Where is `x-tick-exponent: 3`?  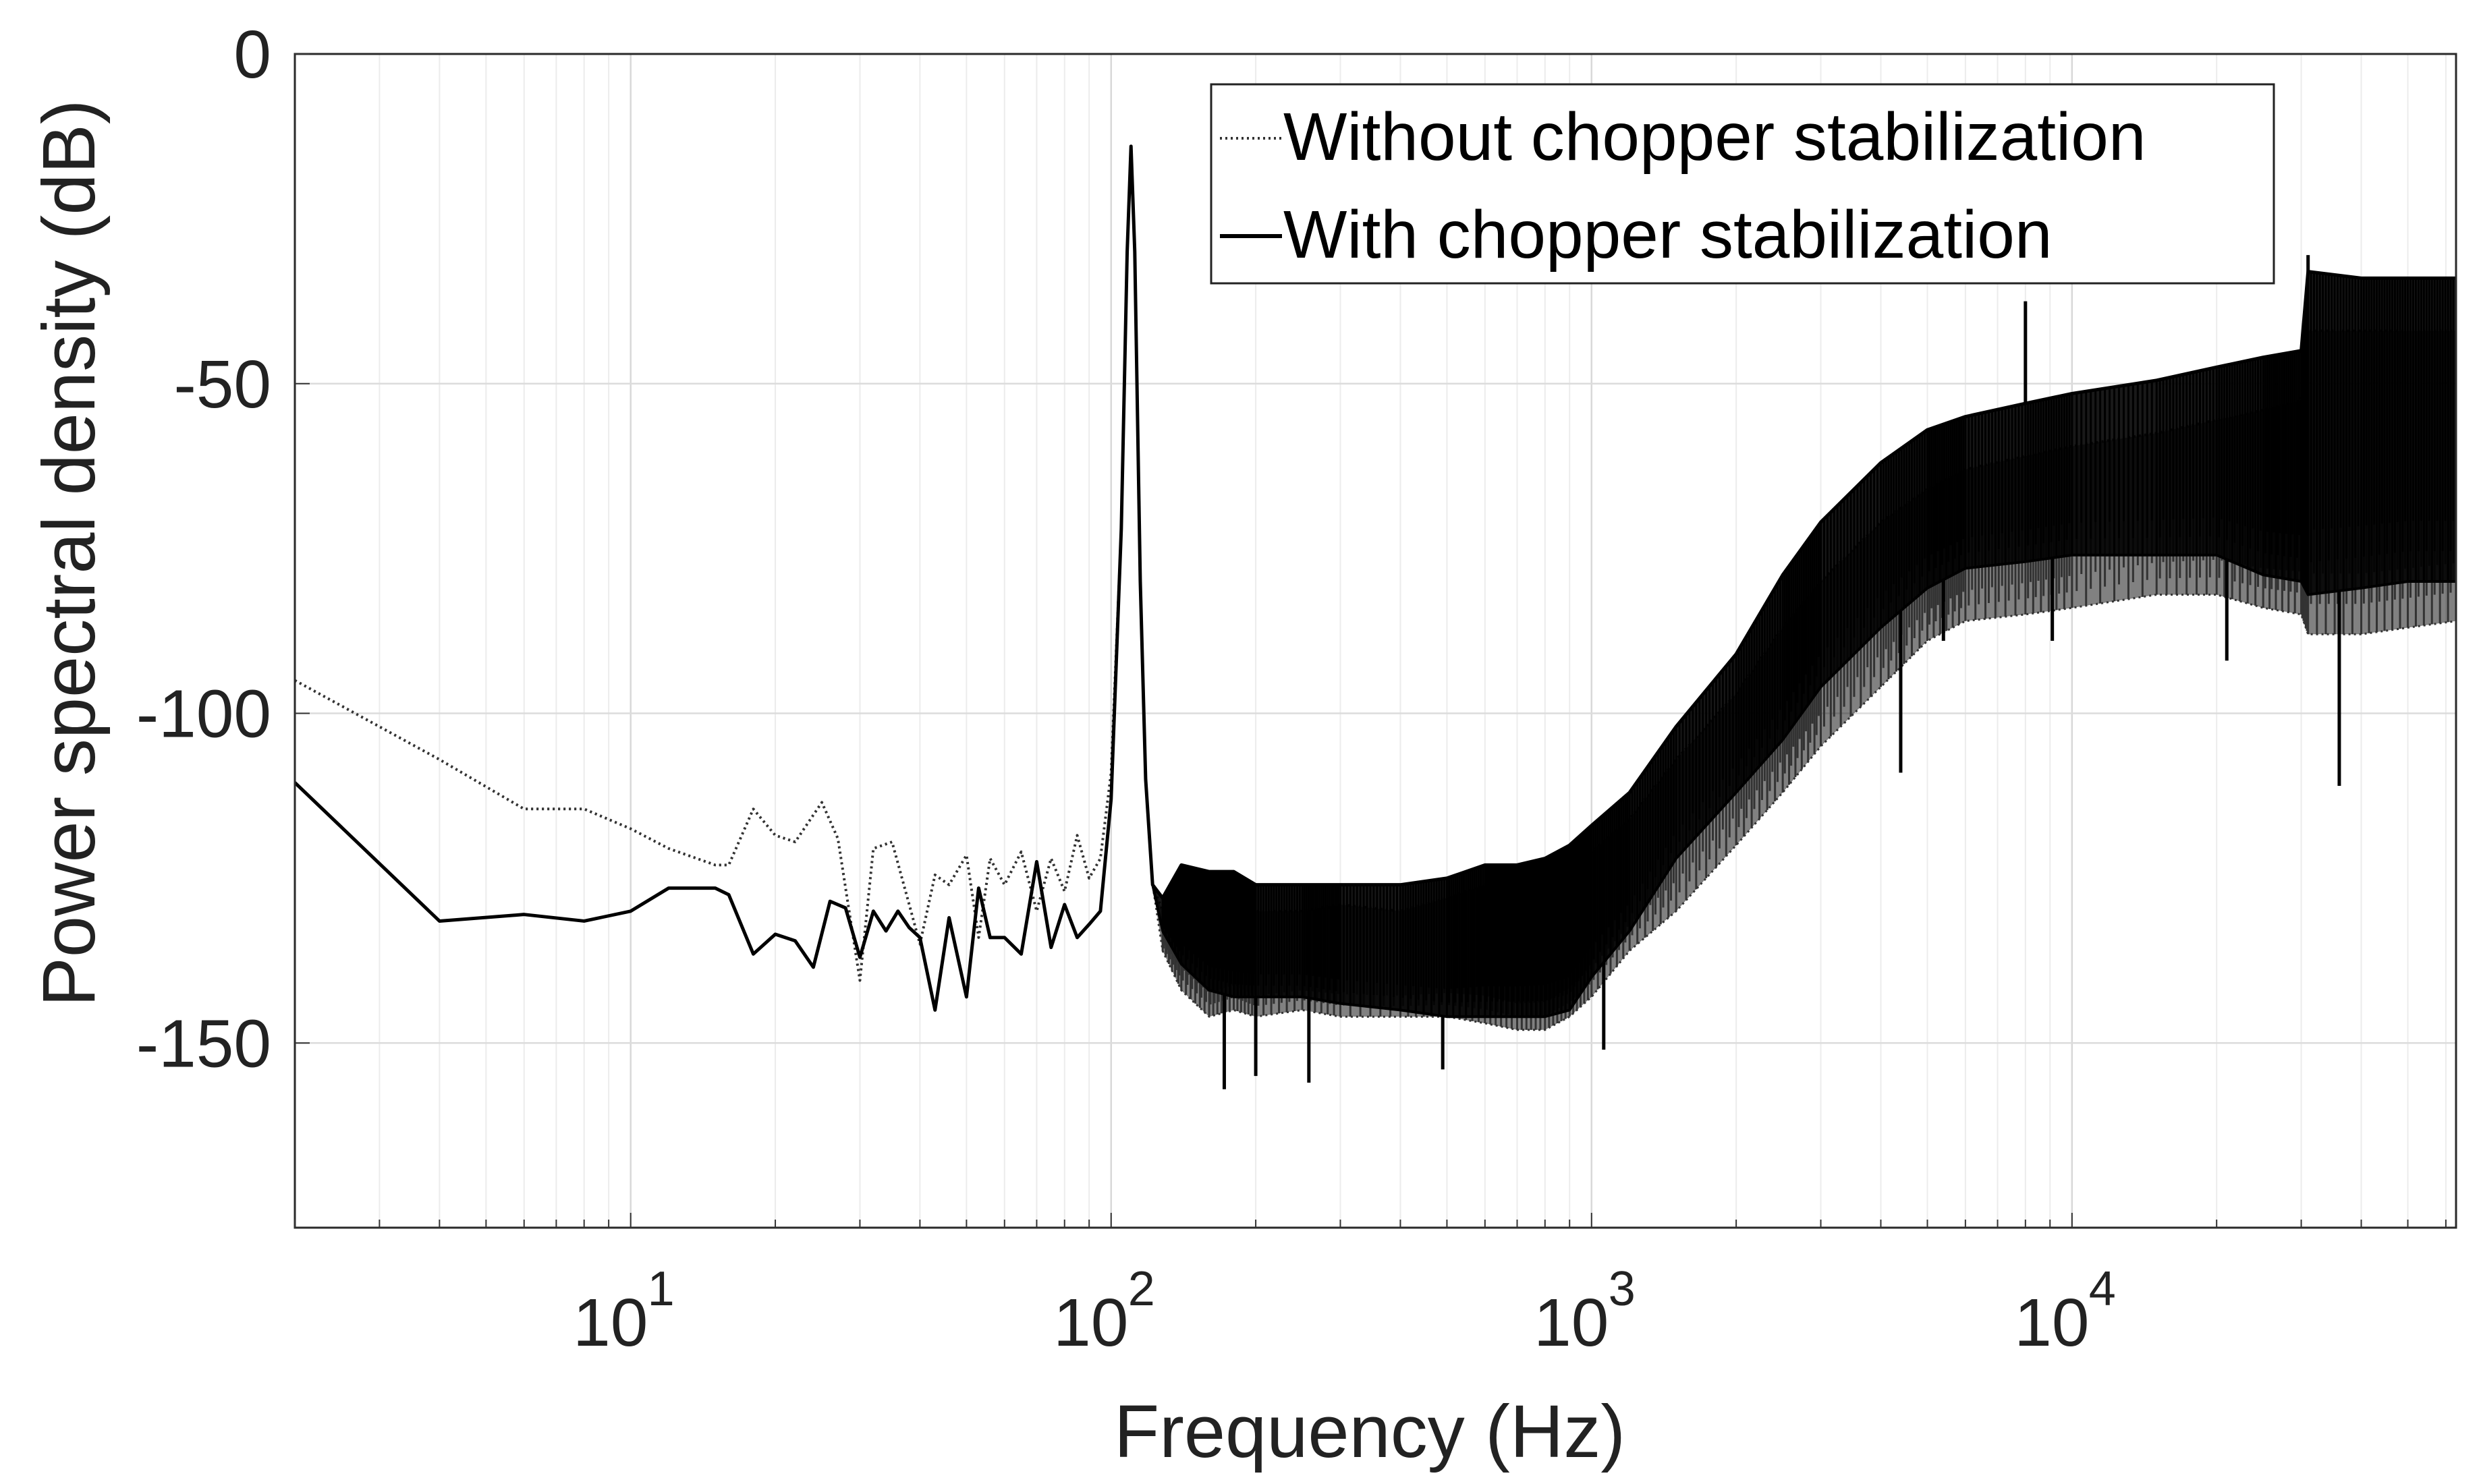
x-tick-exponent: 3 is located at coordinates (1622, 1289).